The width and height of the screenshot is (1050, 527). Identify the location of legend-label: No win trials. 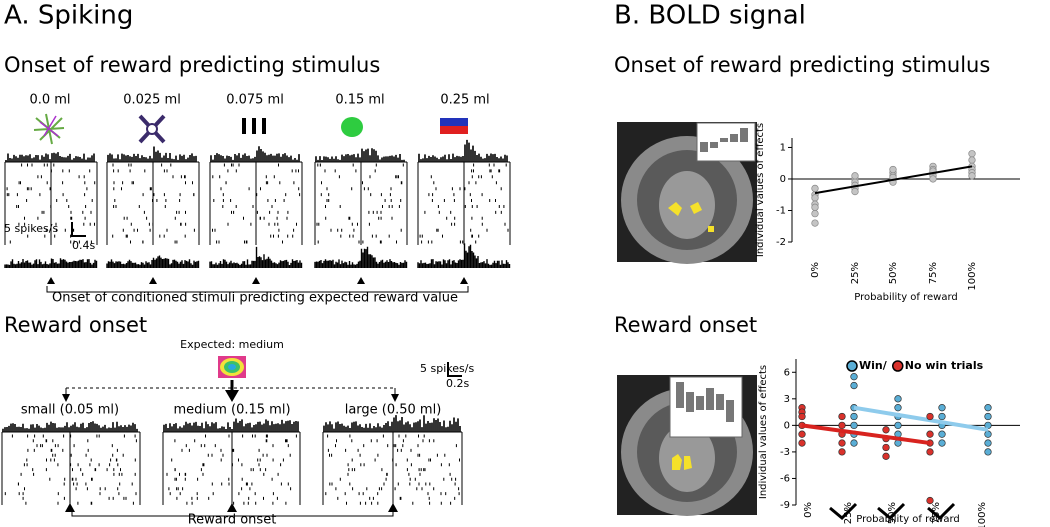
(944, 365).